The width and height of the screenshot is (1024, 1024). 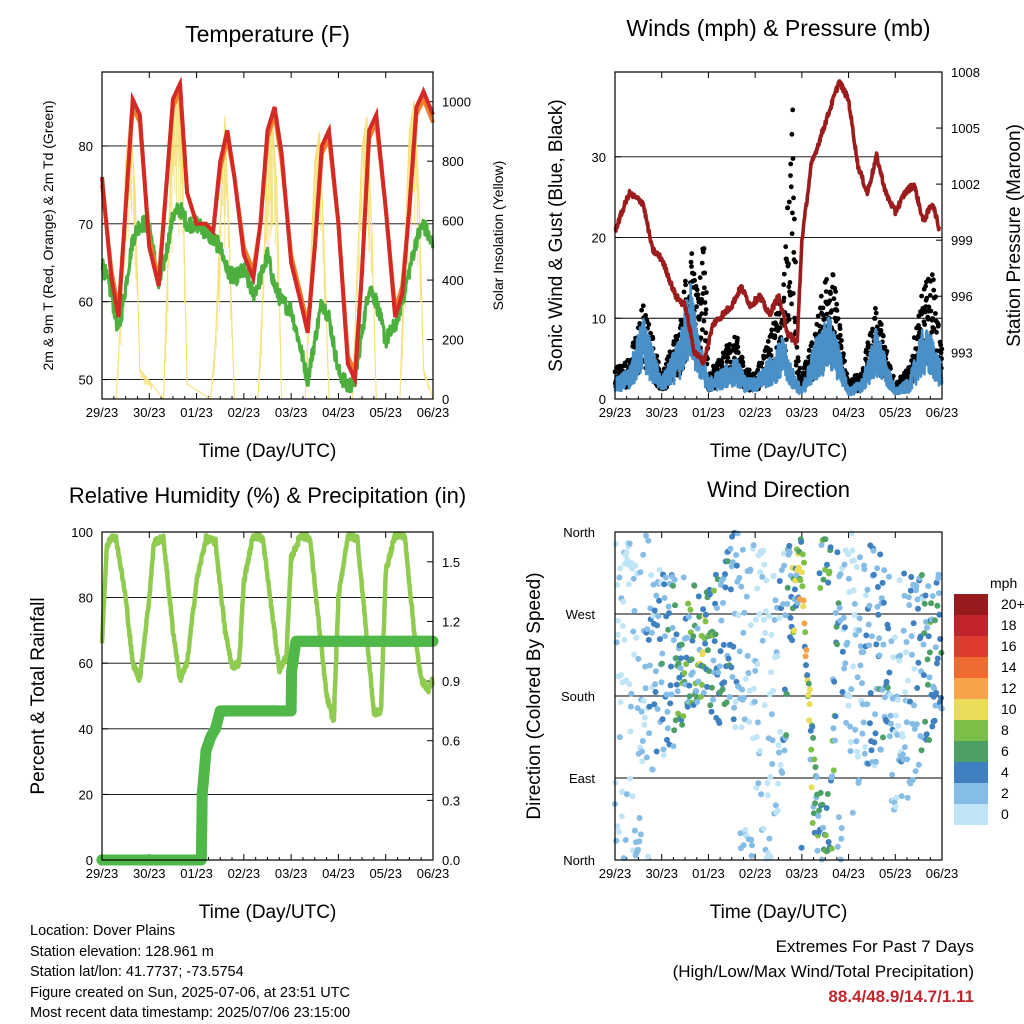 What do you see at coordinates (86, 302) in the screenshot?
I see `y-tick-label: 60` at bounding box center [86, 302].